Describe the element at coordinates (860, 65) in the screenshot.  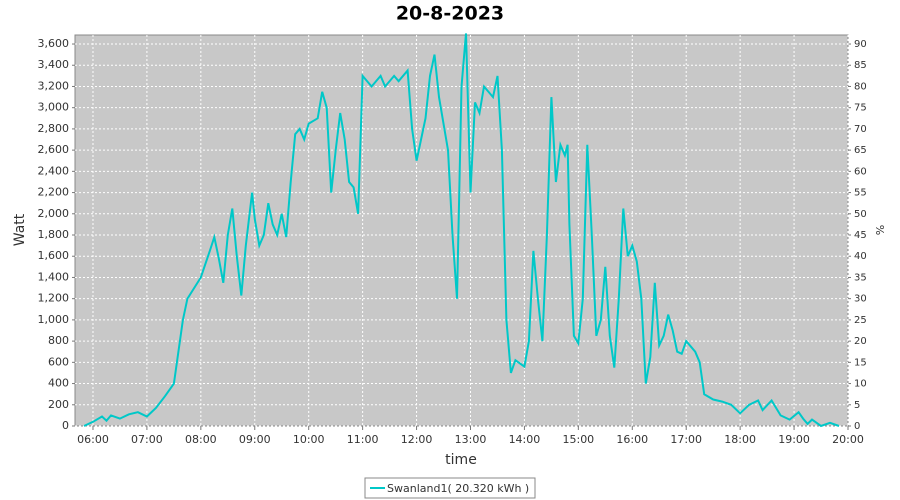
I see `y2-tick-label: 85` at that location.